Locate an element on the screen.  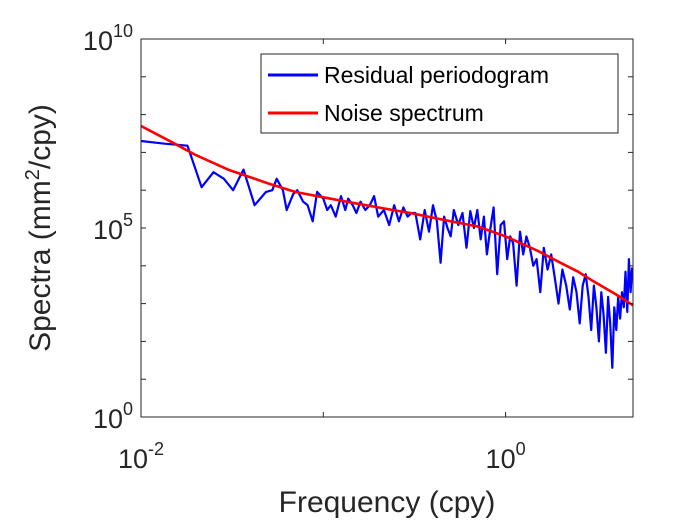
y-axis-title-sup: 2 is located at coordinates (33, 174).